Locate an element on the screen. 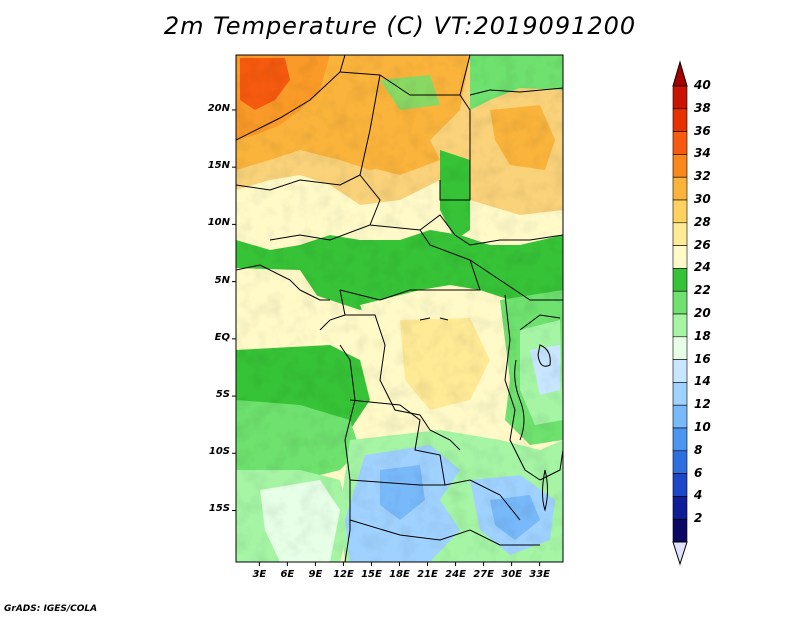  colorbar-label: 16 is located at coordinates (702, 358).